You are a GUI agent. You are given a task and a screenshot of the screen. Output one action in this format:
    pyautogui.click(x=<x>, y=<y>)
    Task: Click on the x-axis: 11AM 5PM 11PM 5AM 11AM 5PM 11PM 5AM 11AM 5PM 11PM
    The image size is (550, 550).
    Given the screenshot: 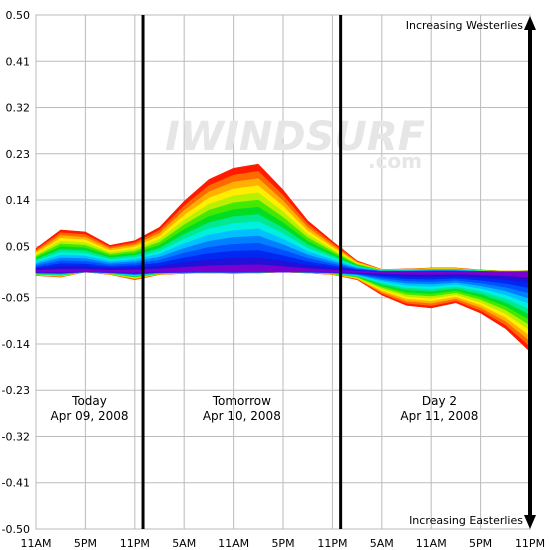 What is the action you would take?
    pyautogui.click(x=282, y=543)
    